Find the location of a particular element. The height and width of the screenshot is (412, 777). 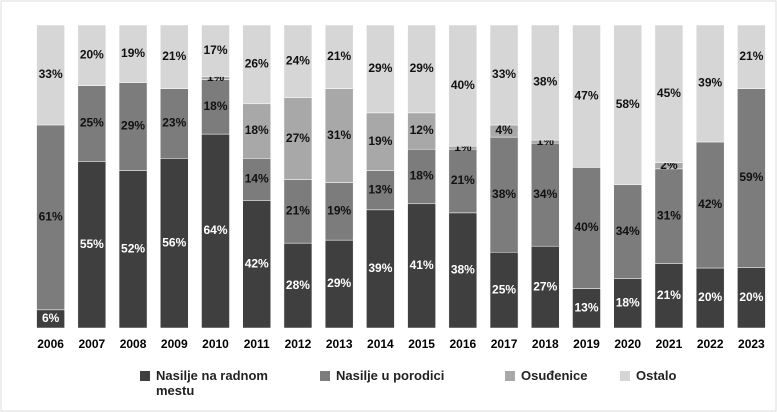

x-tick-label: 2014 is located at coordinates (380, 344).